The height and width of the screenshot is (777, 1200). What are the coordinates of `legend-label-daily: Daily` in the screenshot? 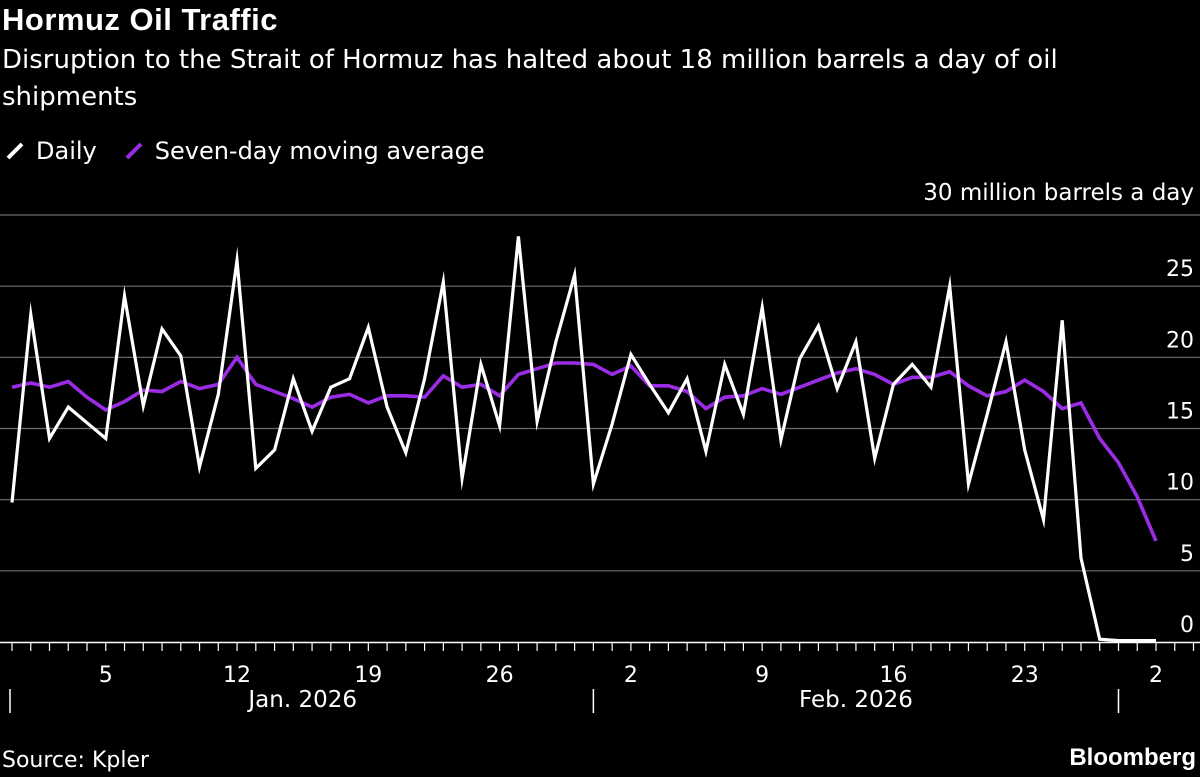 It's located at (66, 151).